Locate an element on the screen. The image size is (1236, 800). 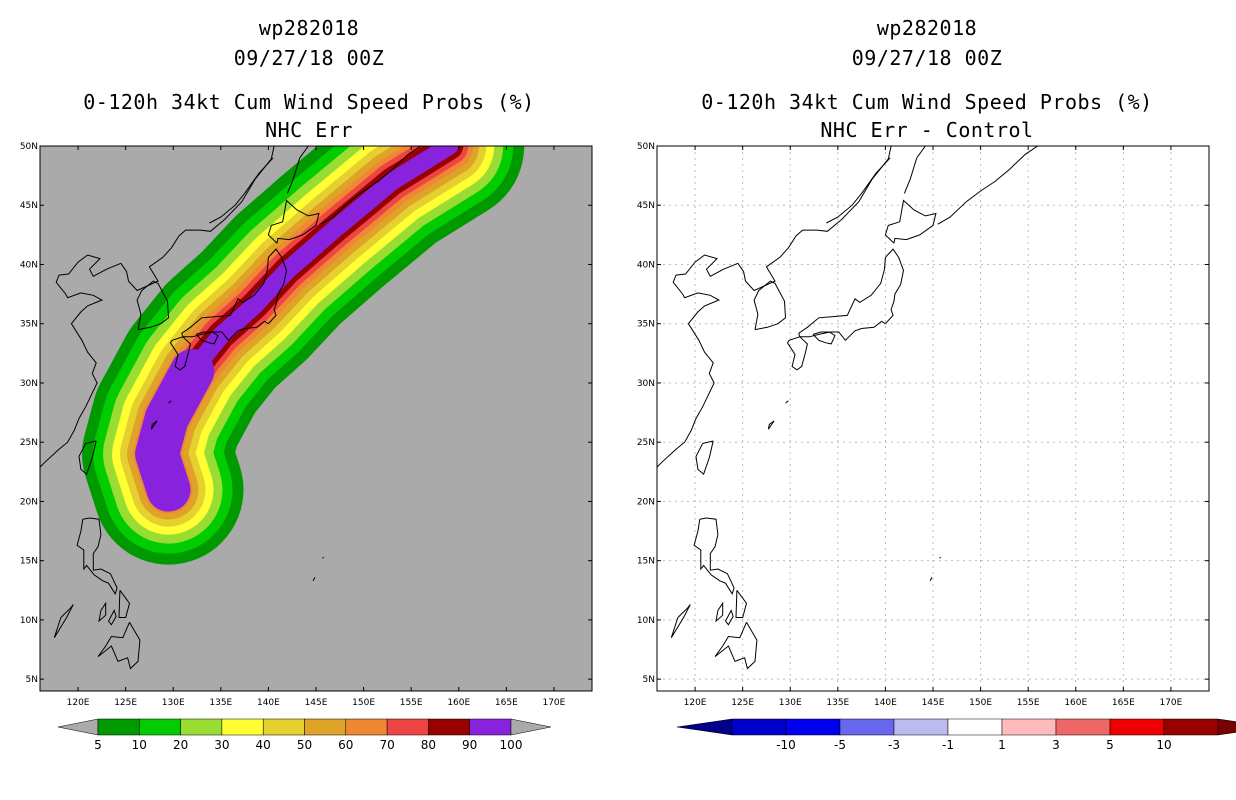
colorbar-label: 20 is located at coordinates (180, 745).